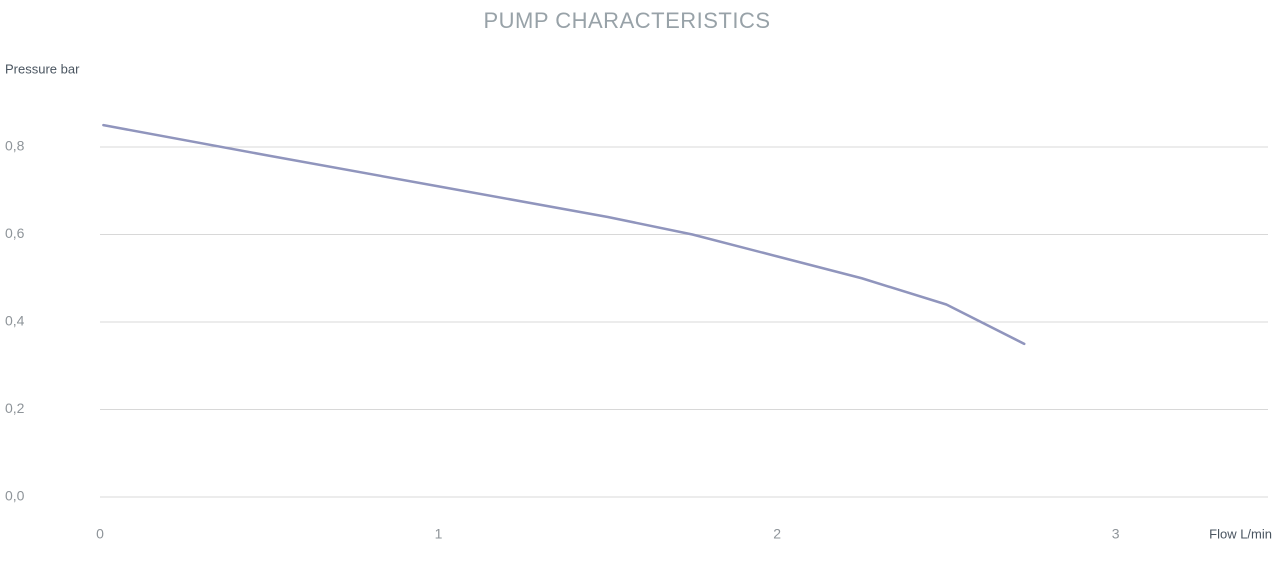 This screenshot has width=1280, height=561. Describe the element at coordinates (1240, 533) in the screenshot. I see `x-axis-label: Flow L/min` at that location.